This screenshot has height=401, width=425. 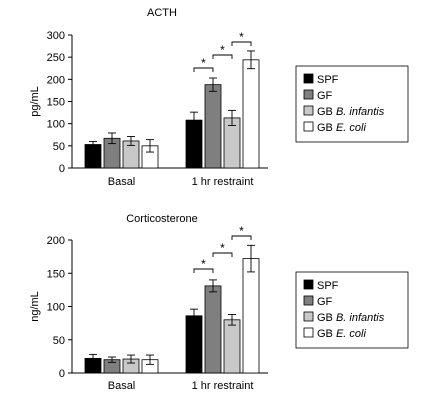 What do you see at coordinates (35, 101) in the screenshot?
I see `y-axis-label: pg/mL` at bounding box center [35, 101].